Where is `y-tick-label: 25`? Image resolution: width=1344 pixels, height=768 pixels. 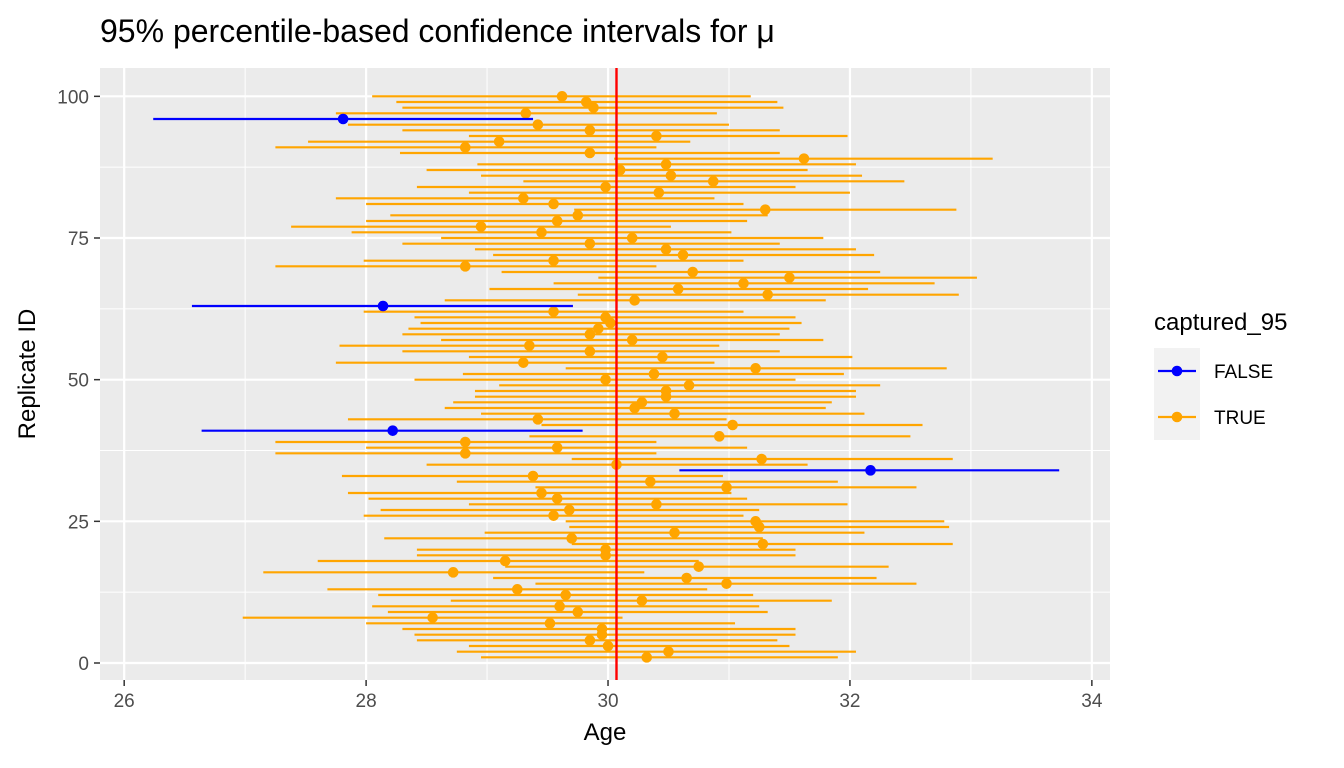 y-tick-label: 25 is located at coordinates (78, 522).